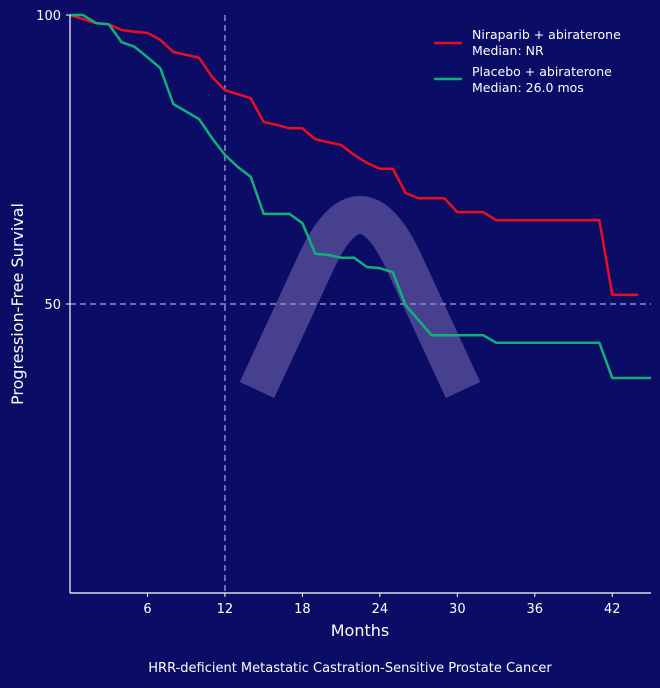  I want to click on x-tick-label: 12, so click(225, 609).